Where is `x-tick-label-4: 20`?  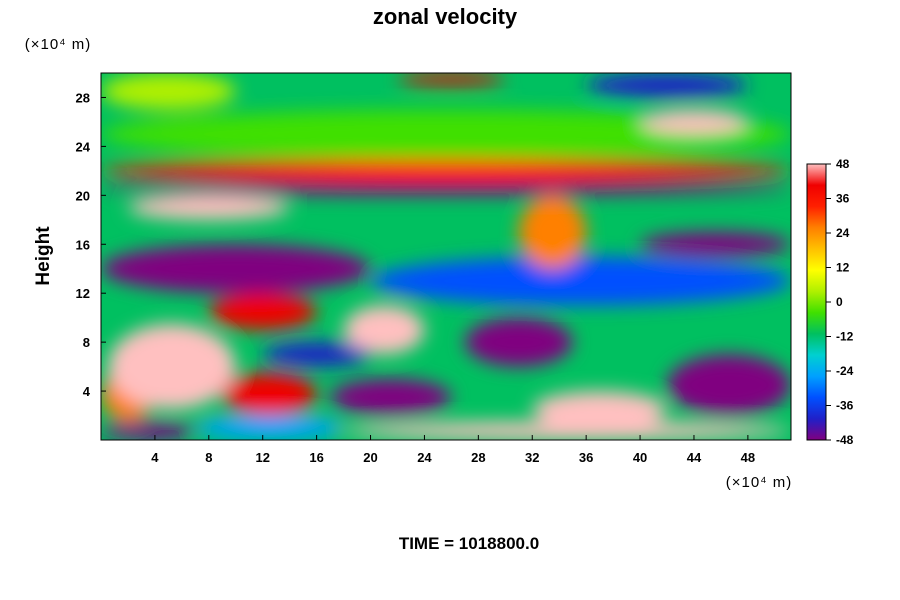
x-tick-label-4: 20 is located at coordinates (370, 457).